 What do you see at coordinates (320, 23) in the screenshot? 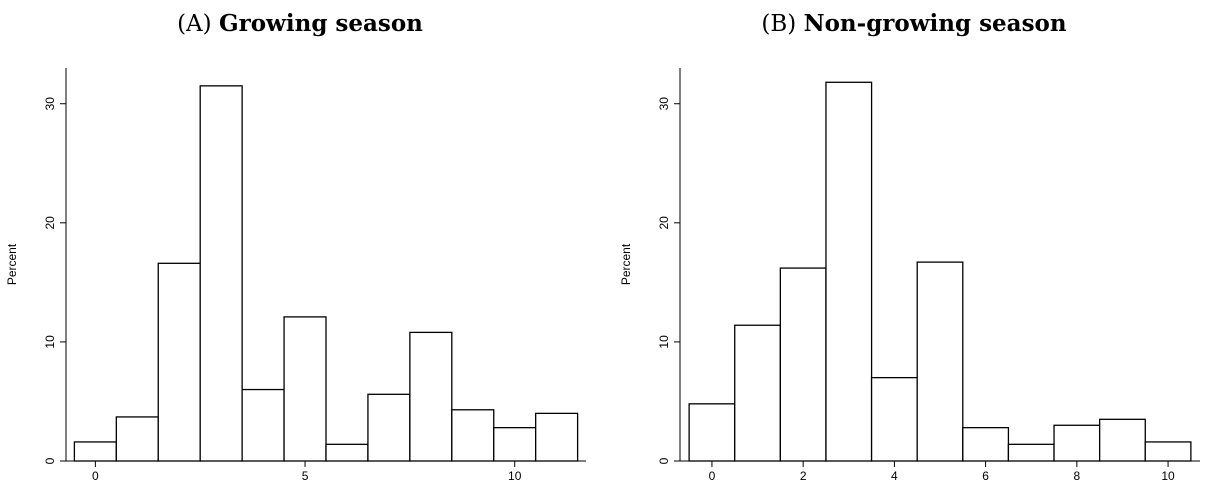
I see `chart-title: Growing season` at bounding box center [320, 23].